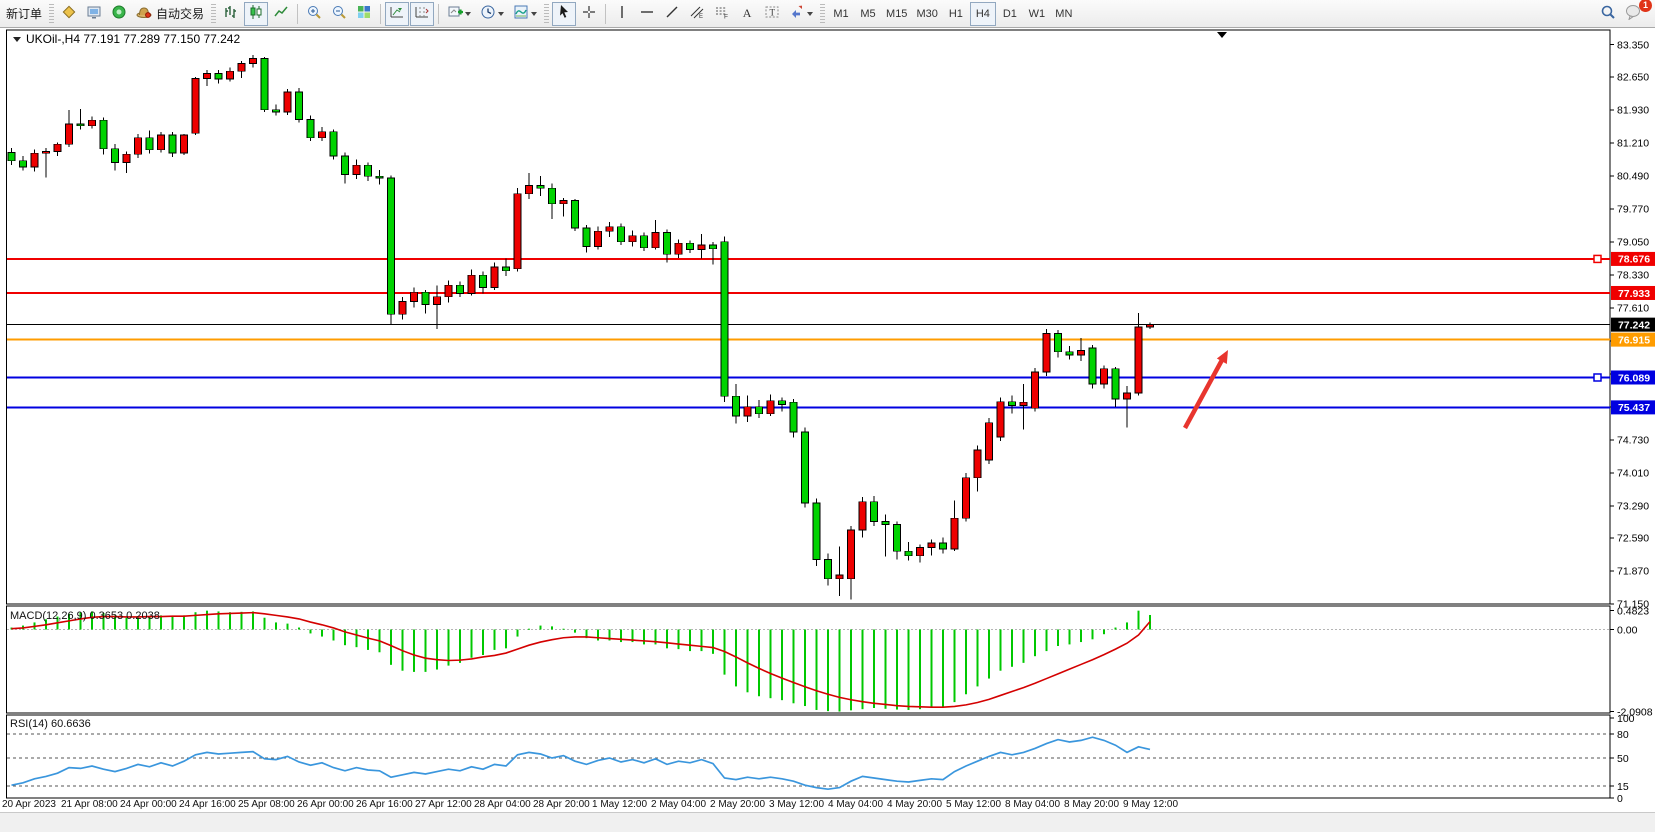 This screenshot has height=832, width=1655. What do you see at coordinates (281, 14) in the screenshot?
I see `line-chart-mode-button` at bounding box center [281, 14].